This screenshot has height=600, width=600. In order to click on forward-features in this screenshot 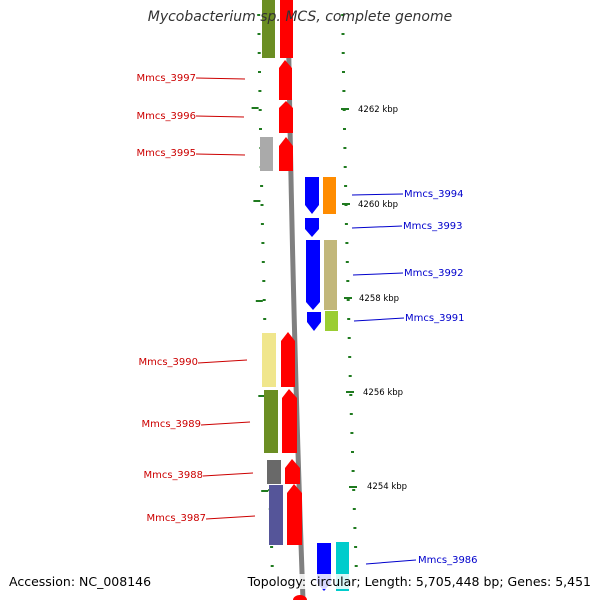, I will do `click(283, 300)`.